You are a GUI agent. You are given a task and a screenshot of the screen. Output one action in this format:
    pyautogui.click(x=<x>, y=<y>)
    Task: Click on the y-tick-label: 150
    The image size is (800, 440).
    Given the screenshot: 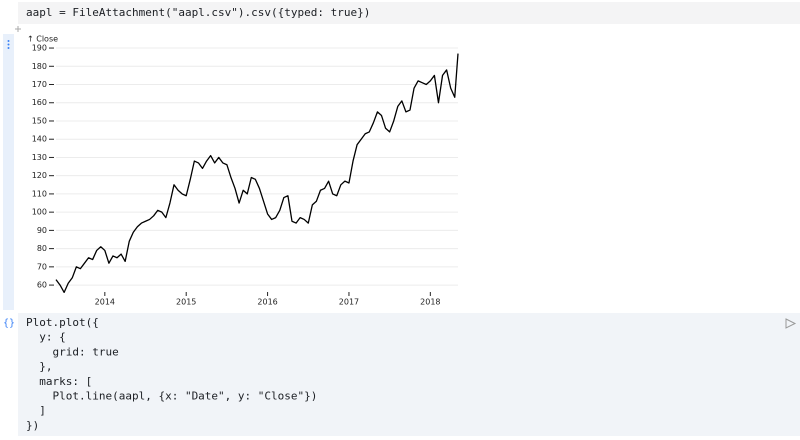 What is the action you would take?
    pyautogui.click(x=39, y=120)
    